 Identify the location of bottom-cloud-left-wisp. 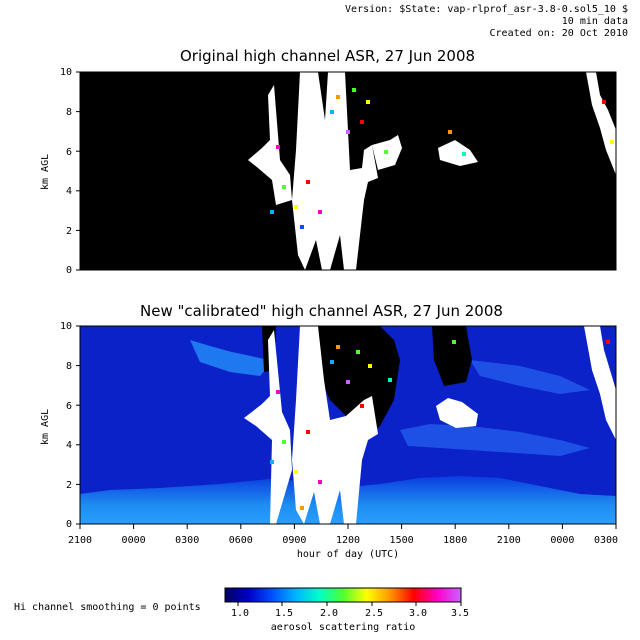
(268, 427).